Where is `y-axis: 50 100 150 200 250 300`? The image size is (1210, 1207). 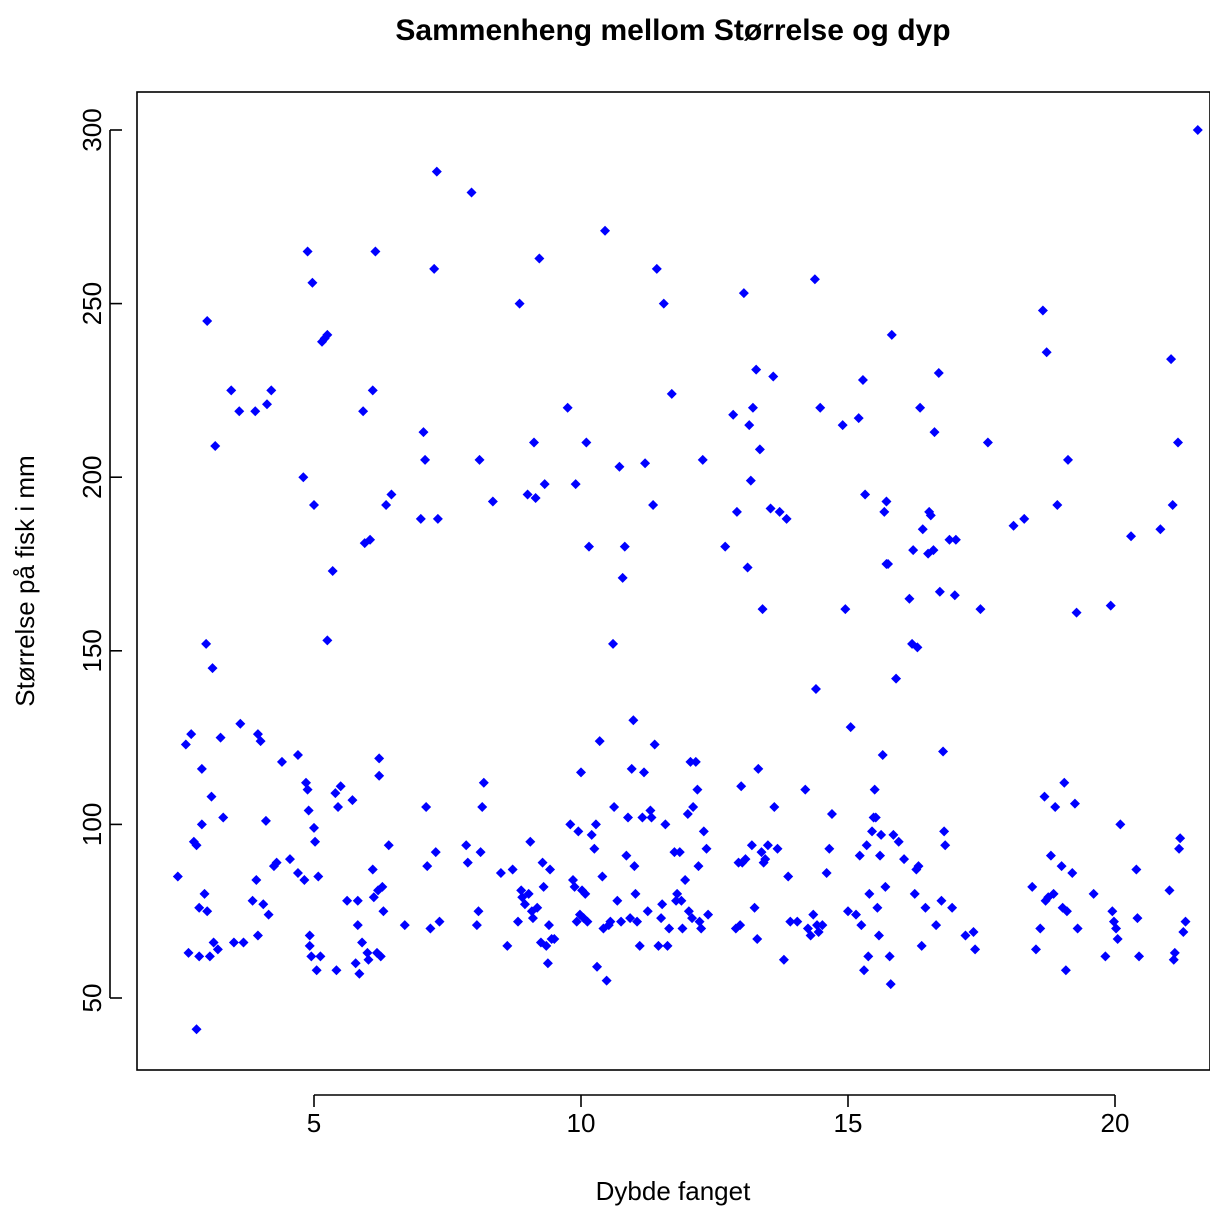
y-axis: 50 100 150 200 250 300 is located at coordinates (99, 560).